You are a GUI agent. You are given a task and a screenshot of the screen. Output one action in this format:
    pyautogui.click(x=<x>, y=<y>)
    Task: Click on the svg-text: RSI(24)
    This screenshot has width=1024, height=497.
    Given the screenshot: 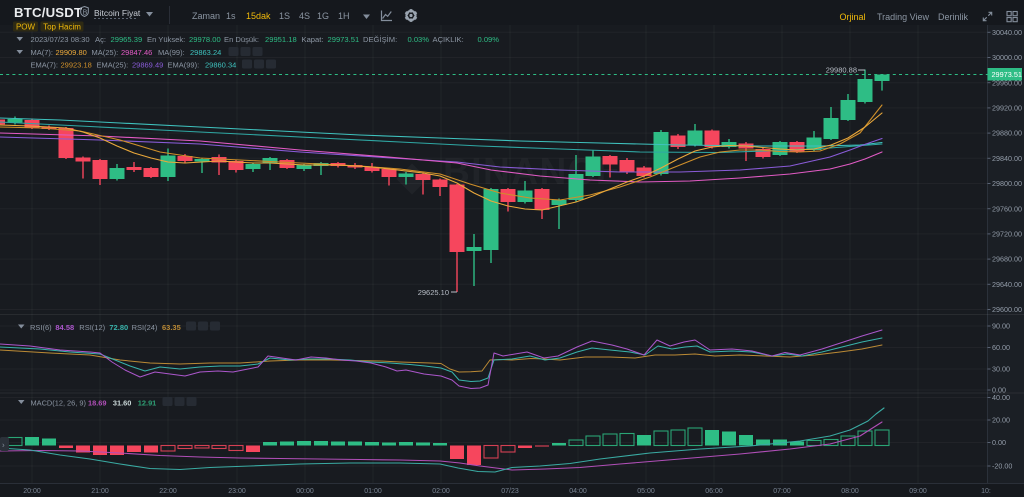 What is the action you would take?
    pyautogui.click(x=145, y=327)
    